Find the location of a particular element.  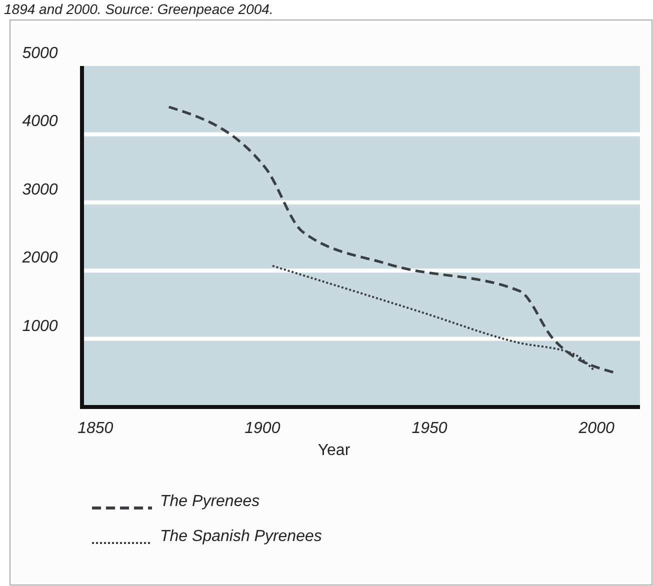

text: 1894 and 2000. Source: Greenpeace 2004. is located at coordinates (139, 9).